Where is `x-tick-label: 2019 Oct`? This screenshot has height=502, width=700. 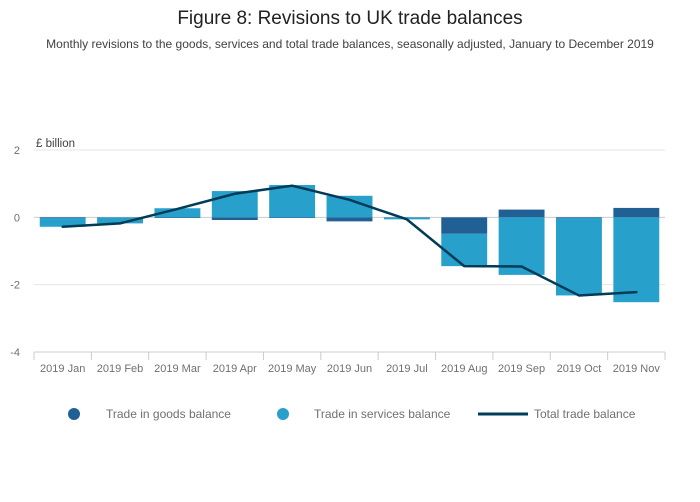 x-tick-label: 2019 Oct is located at coordinates (579, 369).